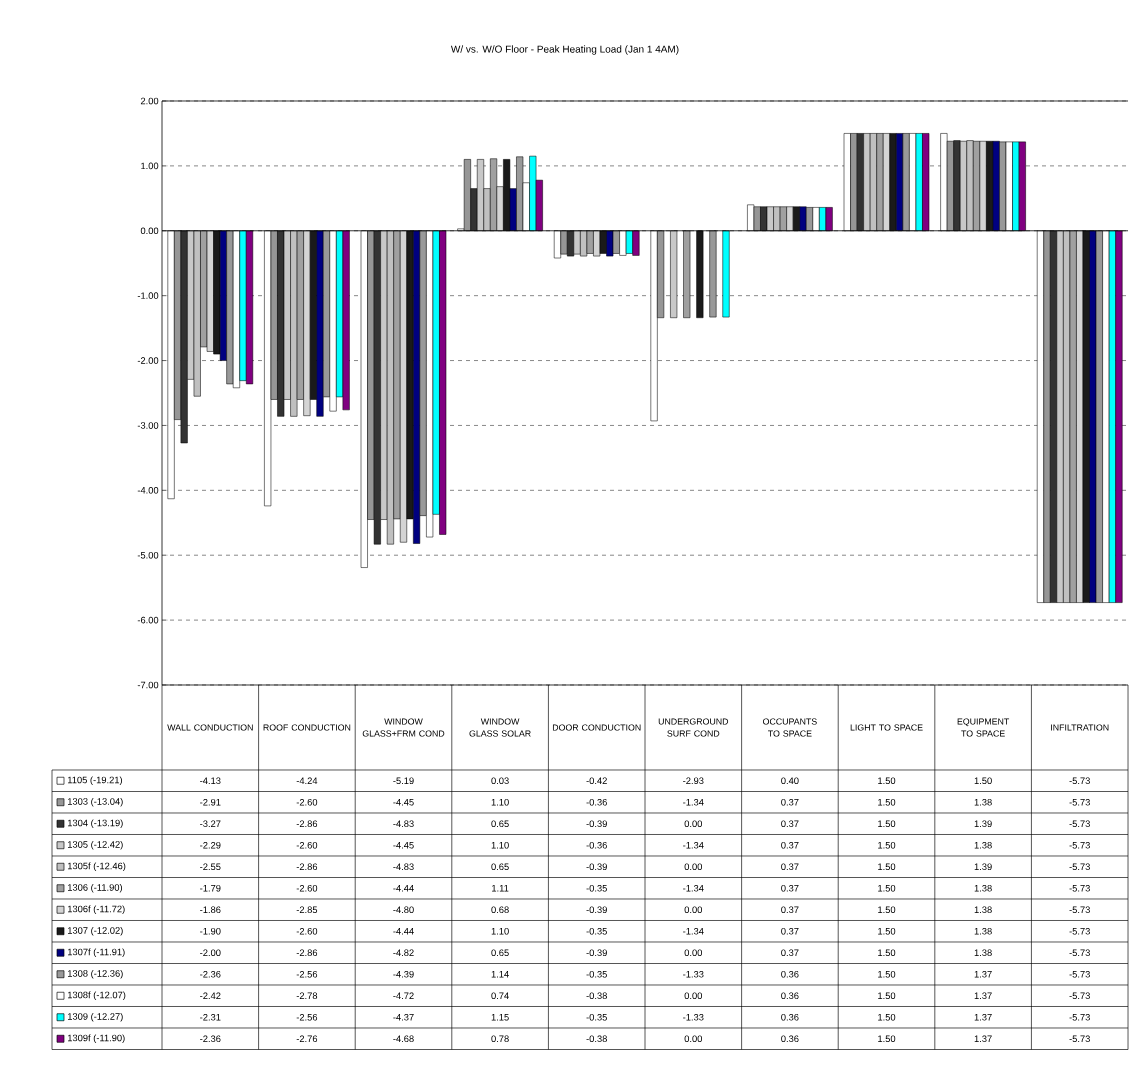 The height and width of the screenshot is (1067, 1130). What do you see at coordinates (307, 867) in the screenshot?
I see `data-label: -2.86` at bounding box center [307, 867].